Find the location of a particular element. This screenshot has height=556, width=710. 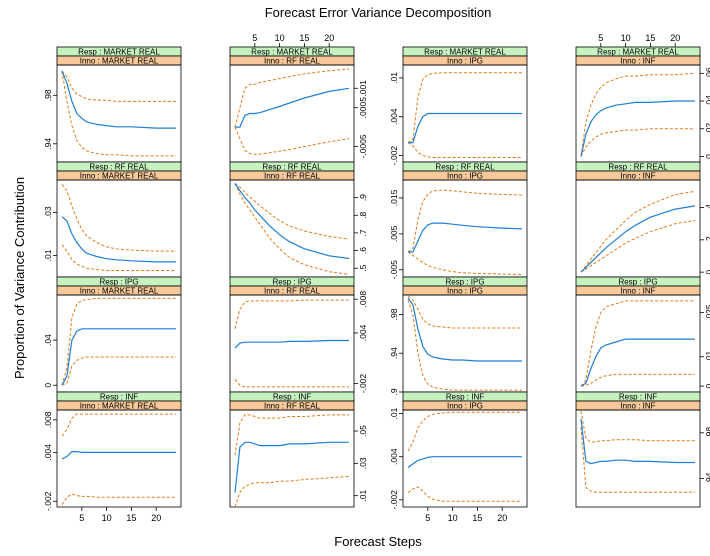

y-tick-label: .015 is located at coordinates (394, 197).